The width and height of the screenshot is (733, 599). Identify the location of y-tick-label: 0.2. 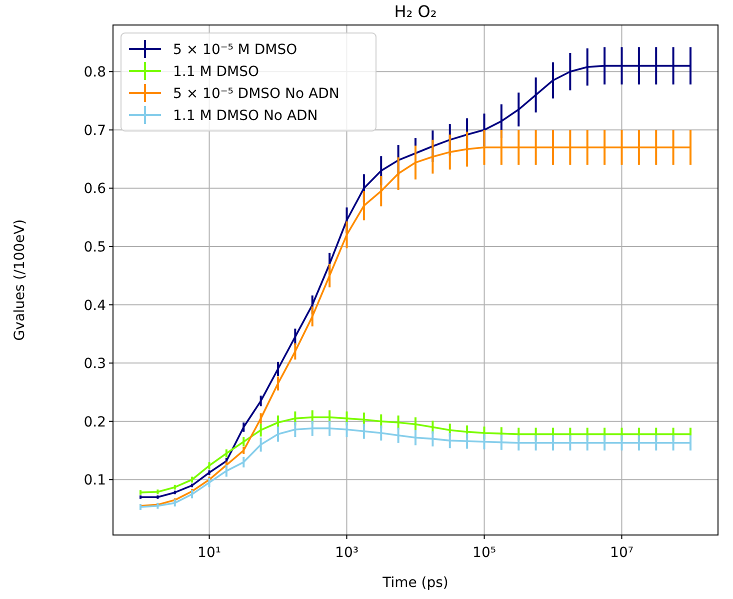
(95, 422).